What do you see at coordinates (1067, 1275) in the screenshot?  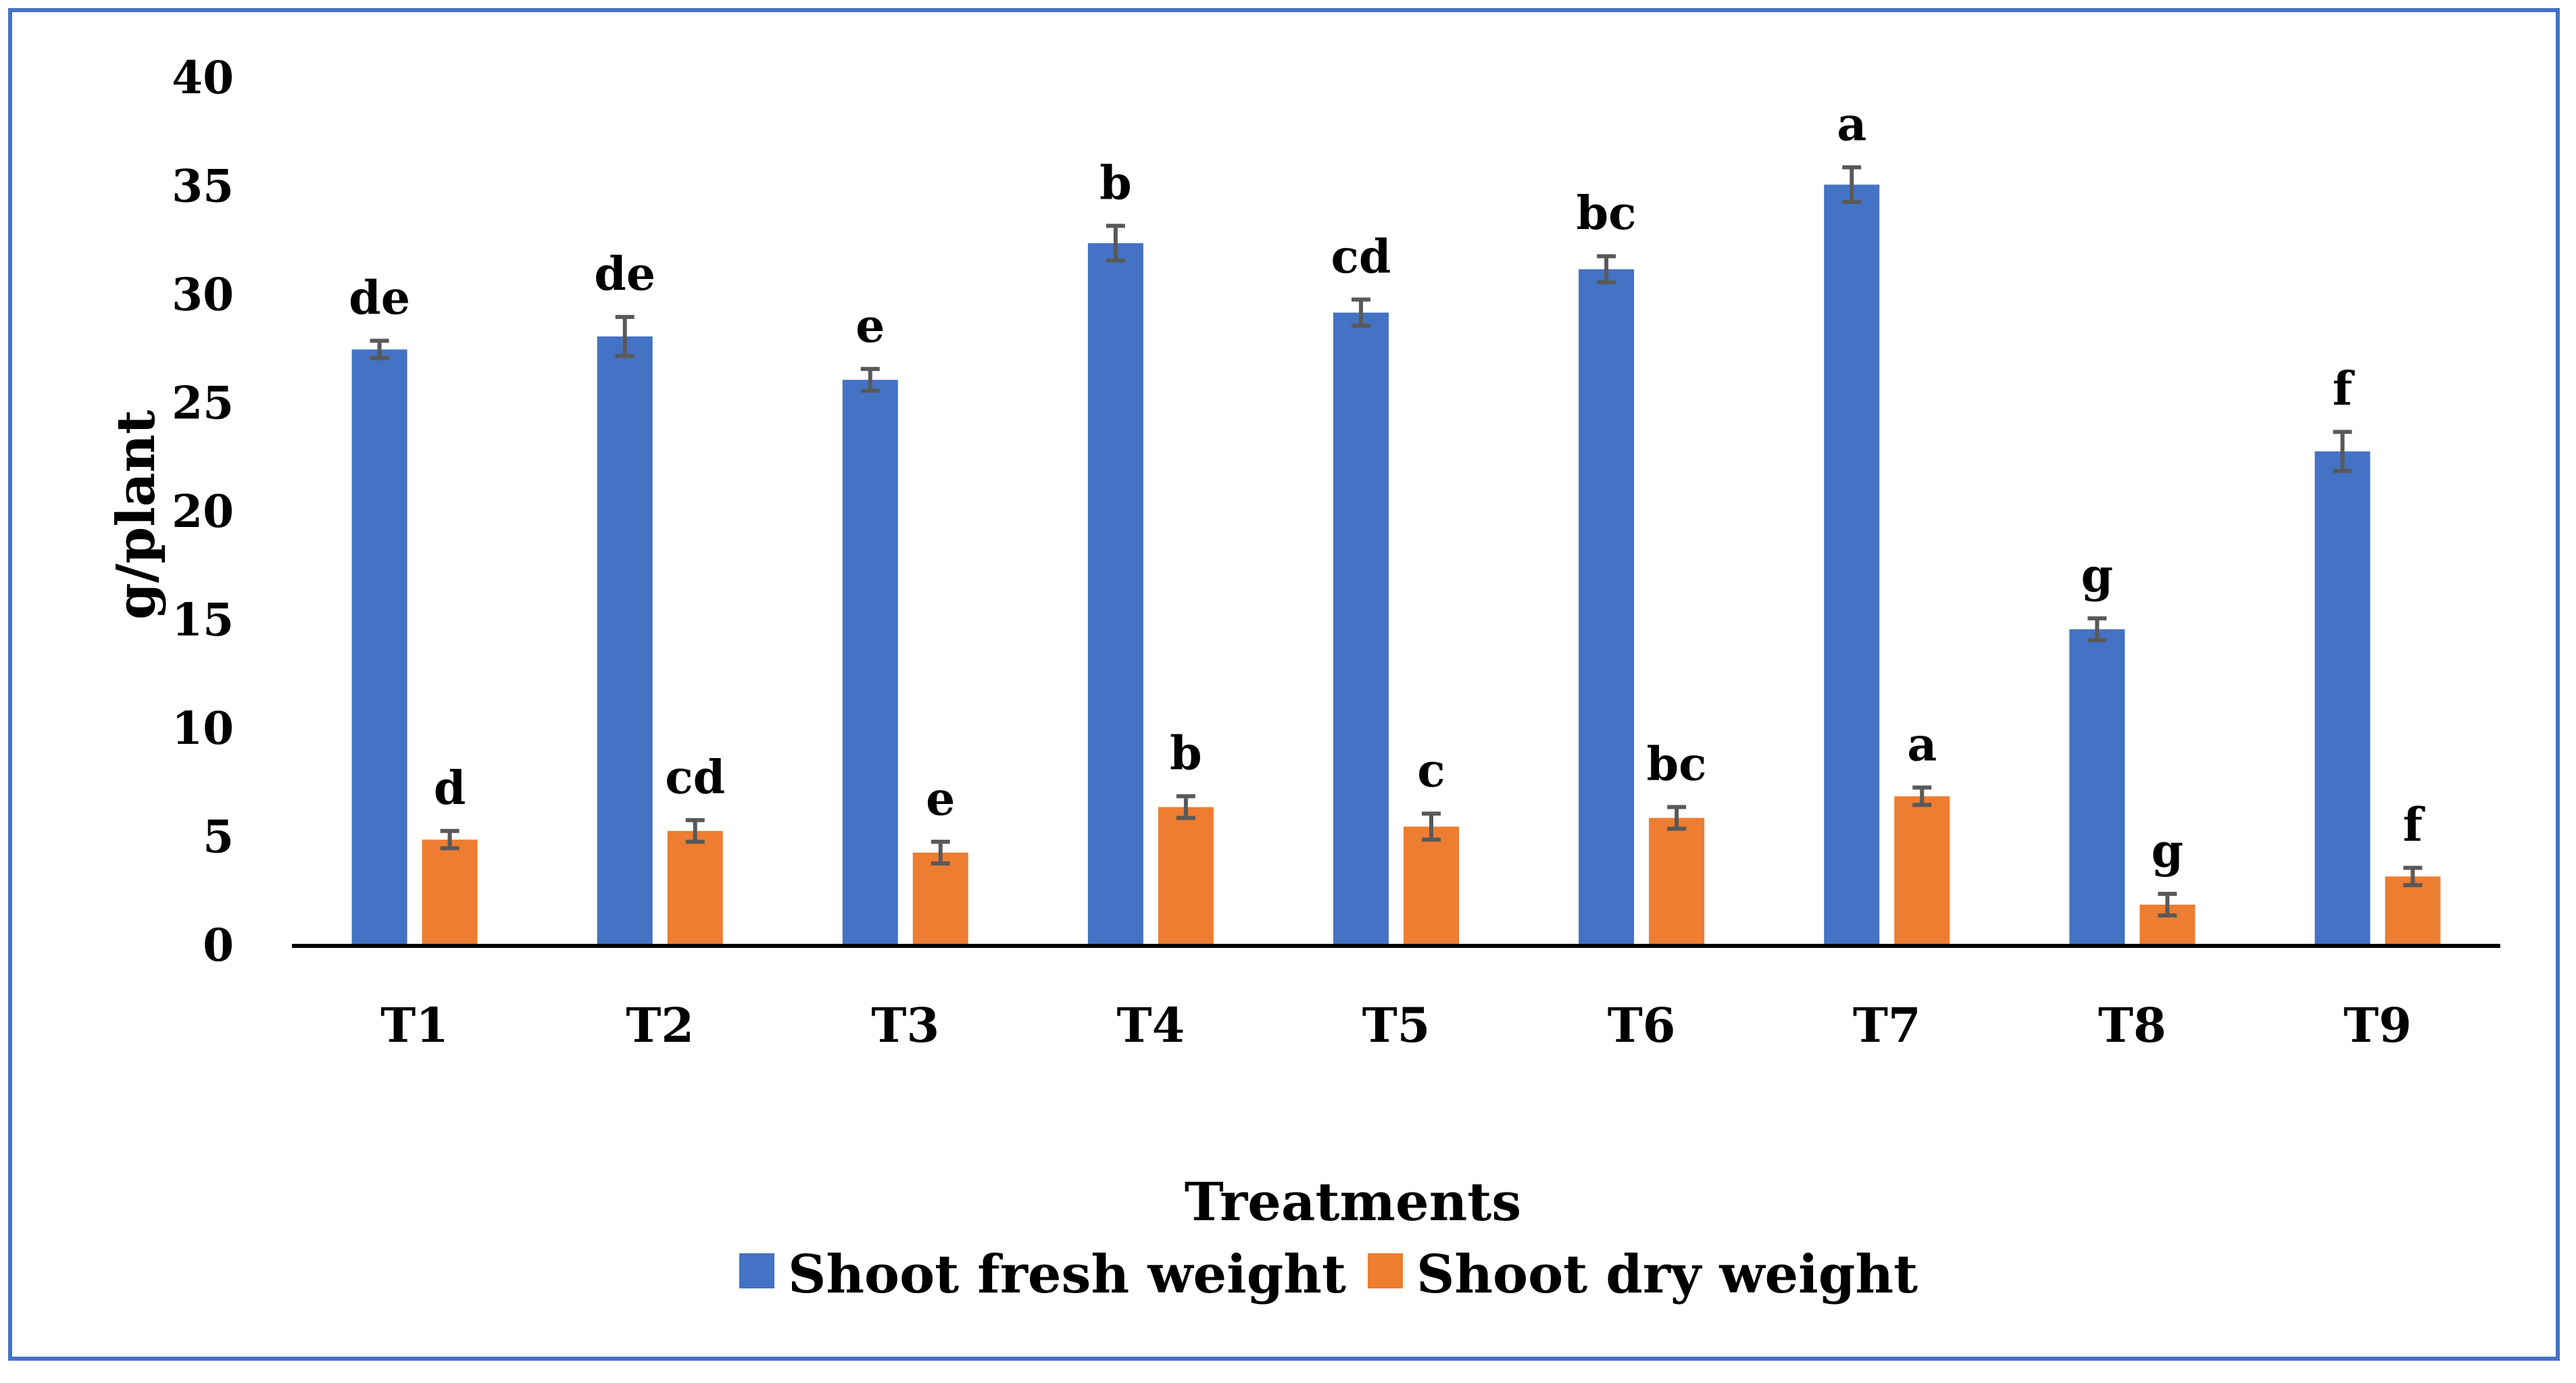 I see `legend-label-fresh: Shoot fresh weight` at bounding box center [1067, 1275].